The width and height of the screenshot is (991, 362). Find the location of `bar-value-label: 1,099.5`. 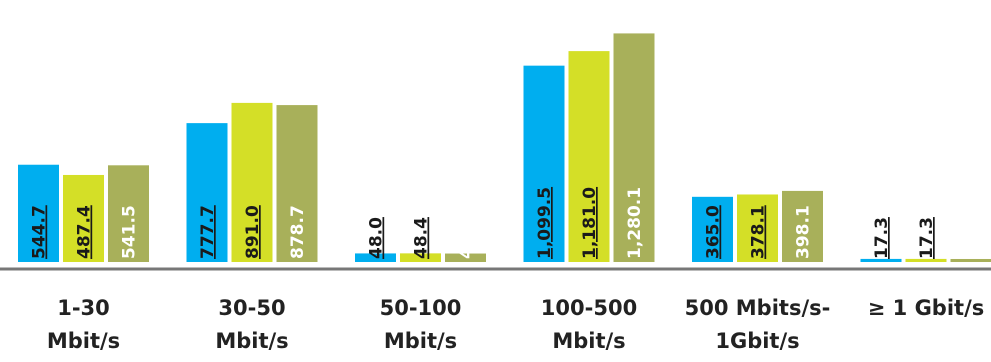

bar-value-label: 1,099.5 is located at coordinates (545, 223).